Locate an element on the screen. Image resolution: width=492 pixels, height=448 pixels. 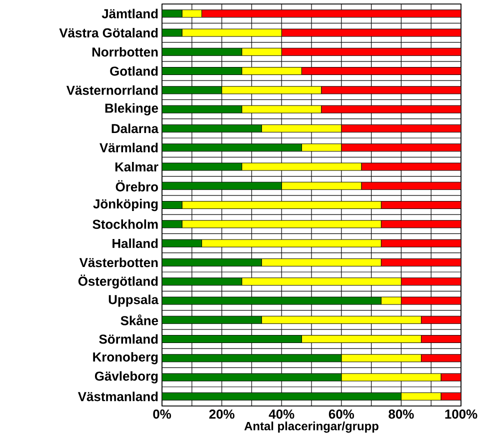
x-axis-title: Antal placeringar/grupp is located at coordinates (311, 427).